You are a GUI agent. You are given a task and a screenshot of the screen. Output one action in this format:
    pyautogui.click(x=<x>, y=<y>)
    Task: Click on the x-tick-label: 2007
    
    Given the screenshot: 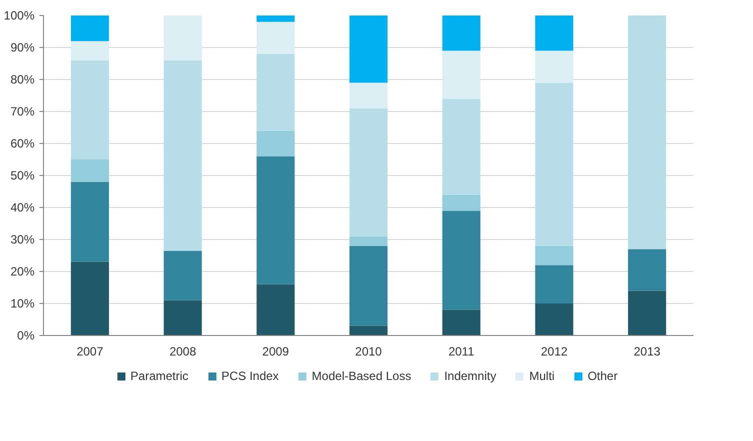 What is the action you would take?
    pyautogui.click(x=90, y=351)
    